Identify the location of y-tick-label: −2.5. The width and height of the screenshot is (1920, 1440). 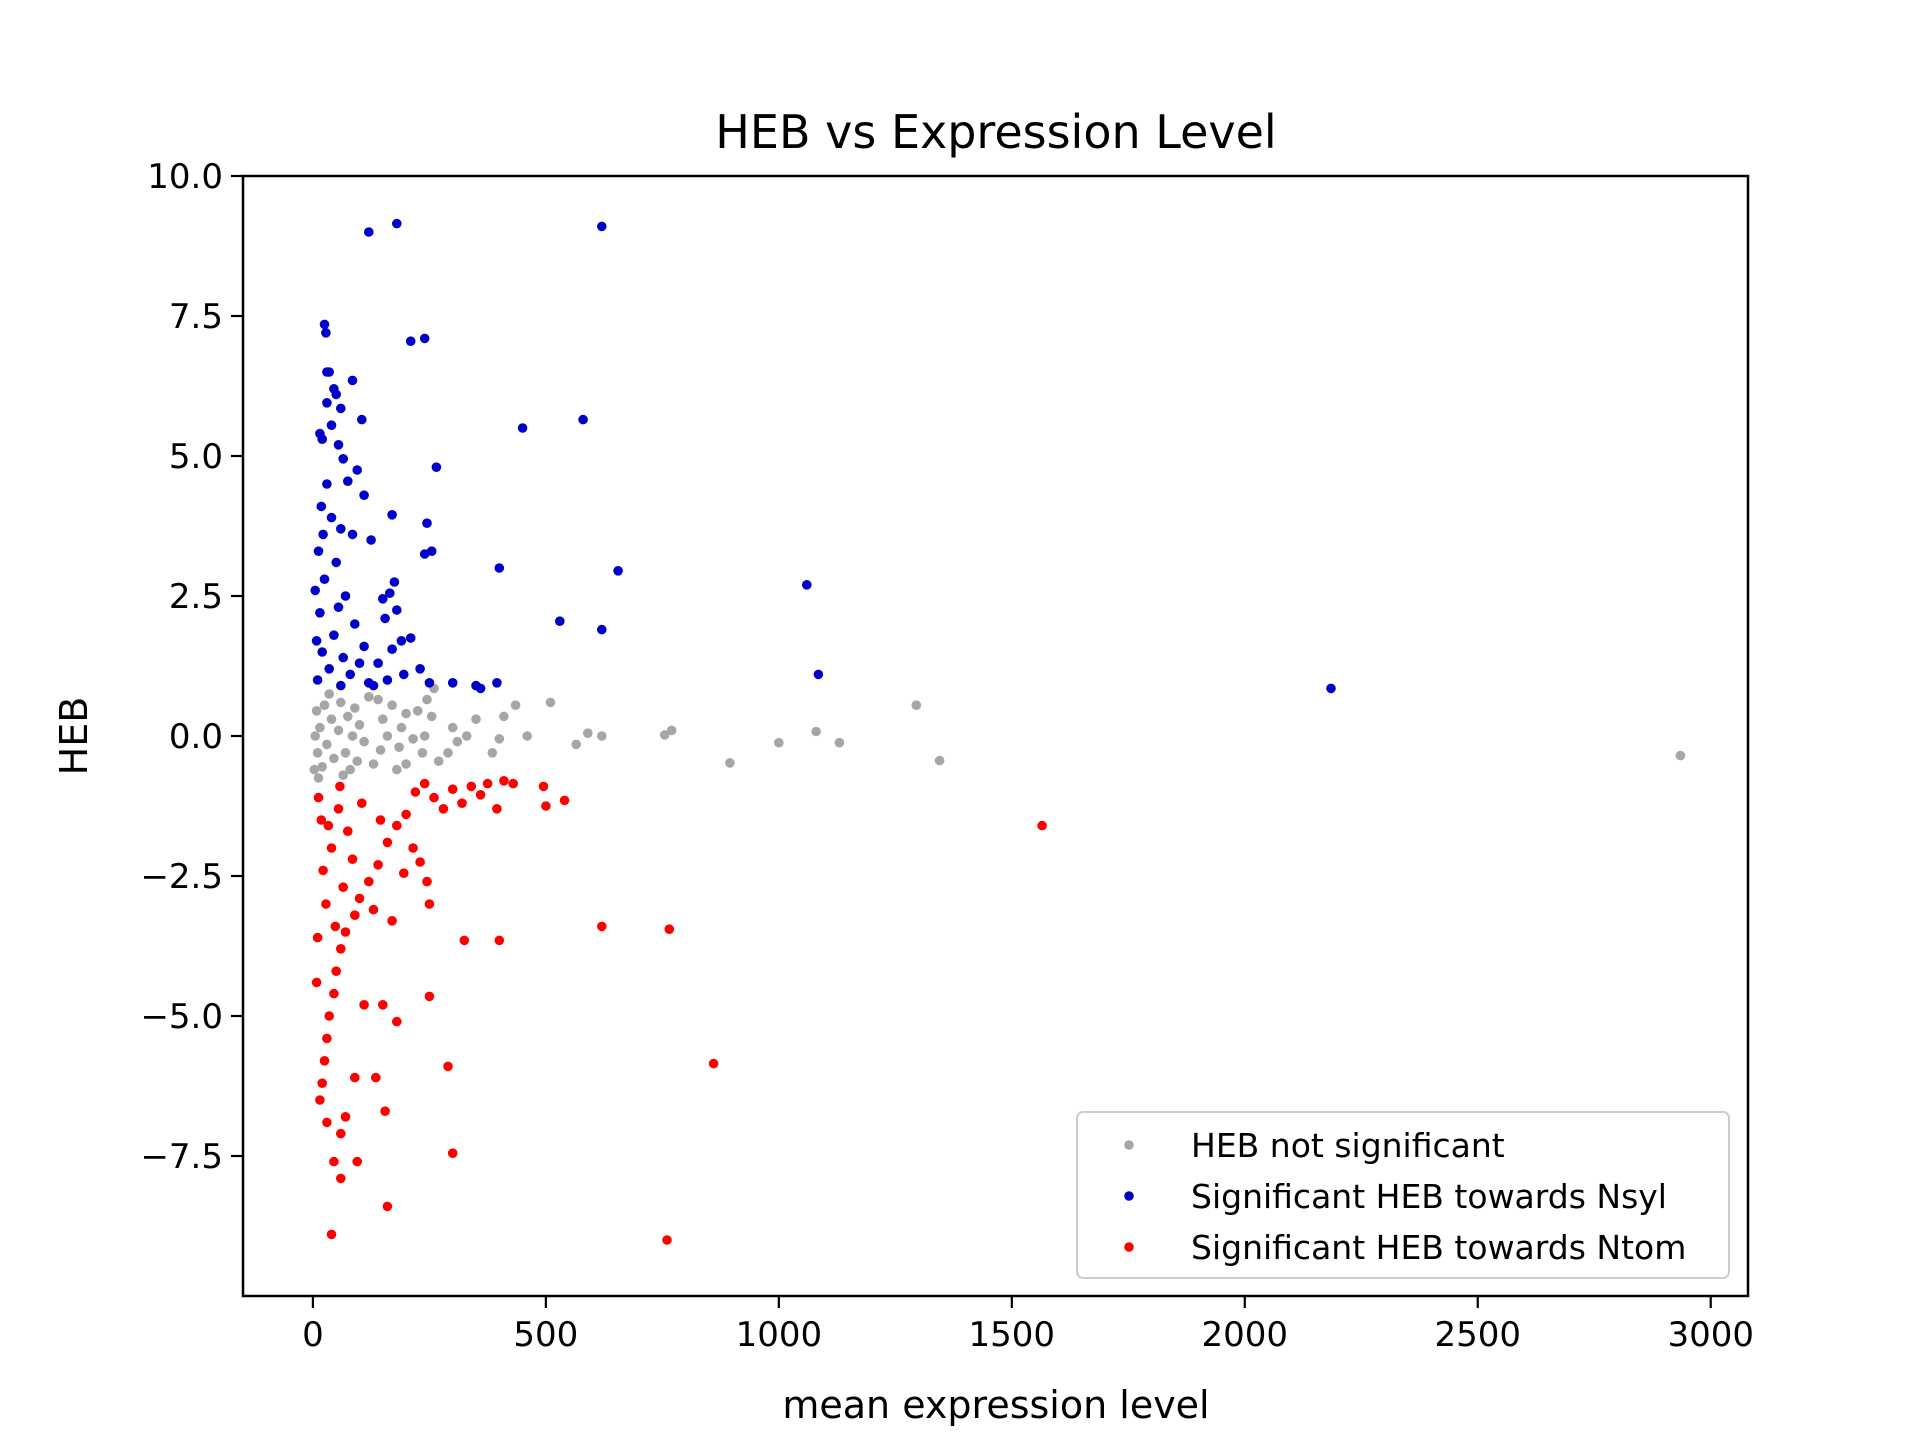
(181, 877).